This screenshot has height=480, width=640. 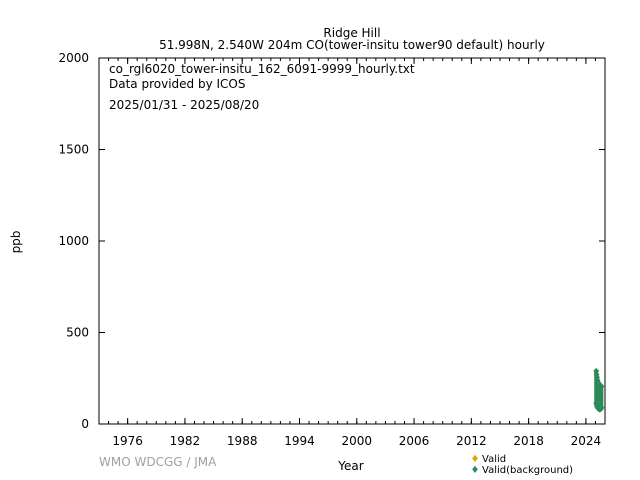 What do you see at coordinates (528, 441) in the screenshot?
I see `x-tick-label: 2018` at bounding box center [528, 441].